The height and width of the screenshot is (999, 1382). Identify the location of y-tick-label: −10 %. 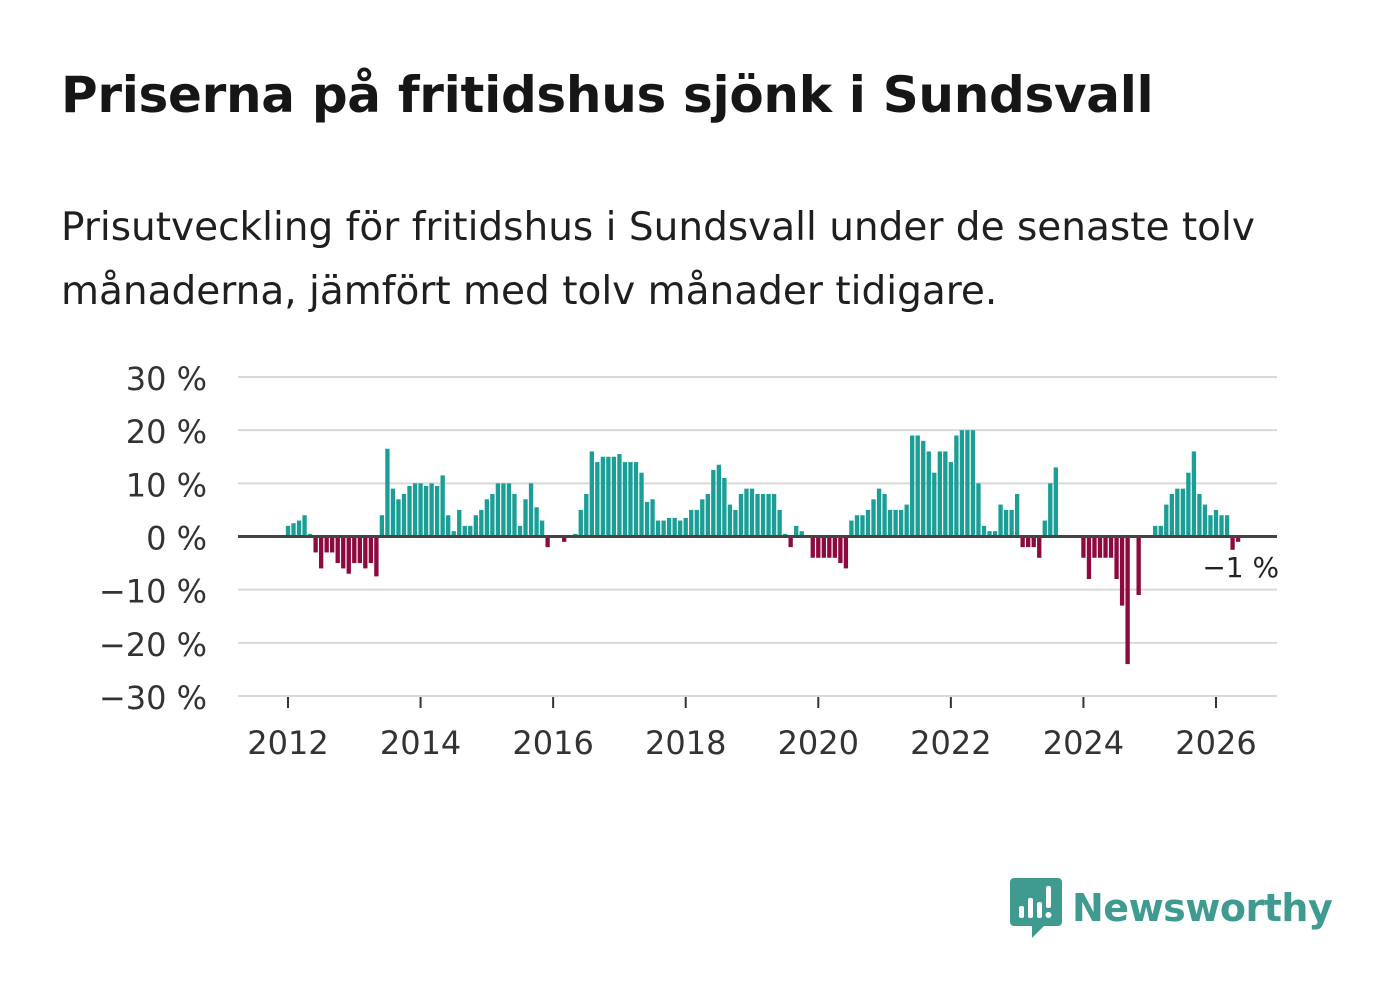
(153, 592).